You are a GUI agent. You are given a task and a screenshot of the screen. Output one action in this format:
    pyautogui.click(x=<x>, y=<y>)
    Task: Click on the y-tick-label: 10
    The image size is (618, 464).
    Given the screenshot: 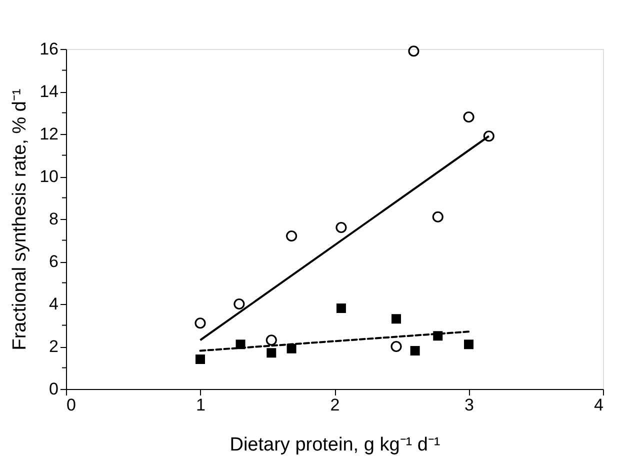 What is the action you would take?
    pyautogui.click(x=49, y=176)
    